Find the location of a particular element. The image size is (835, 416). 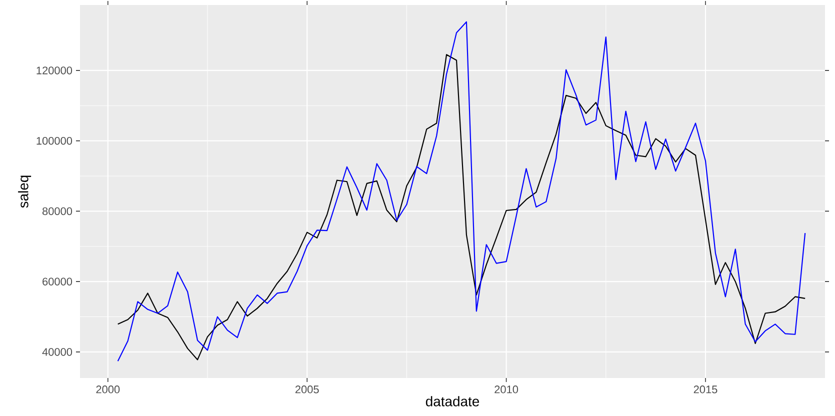

x-tick-label: 2010 is located at coordinates (506, 390).